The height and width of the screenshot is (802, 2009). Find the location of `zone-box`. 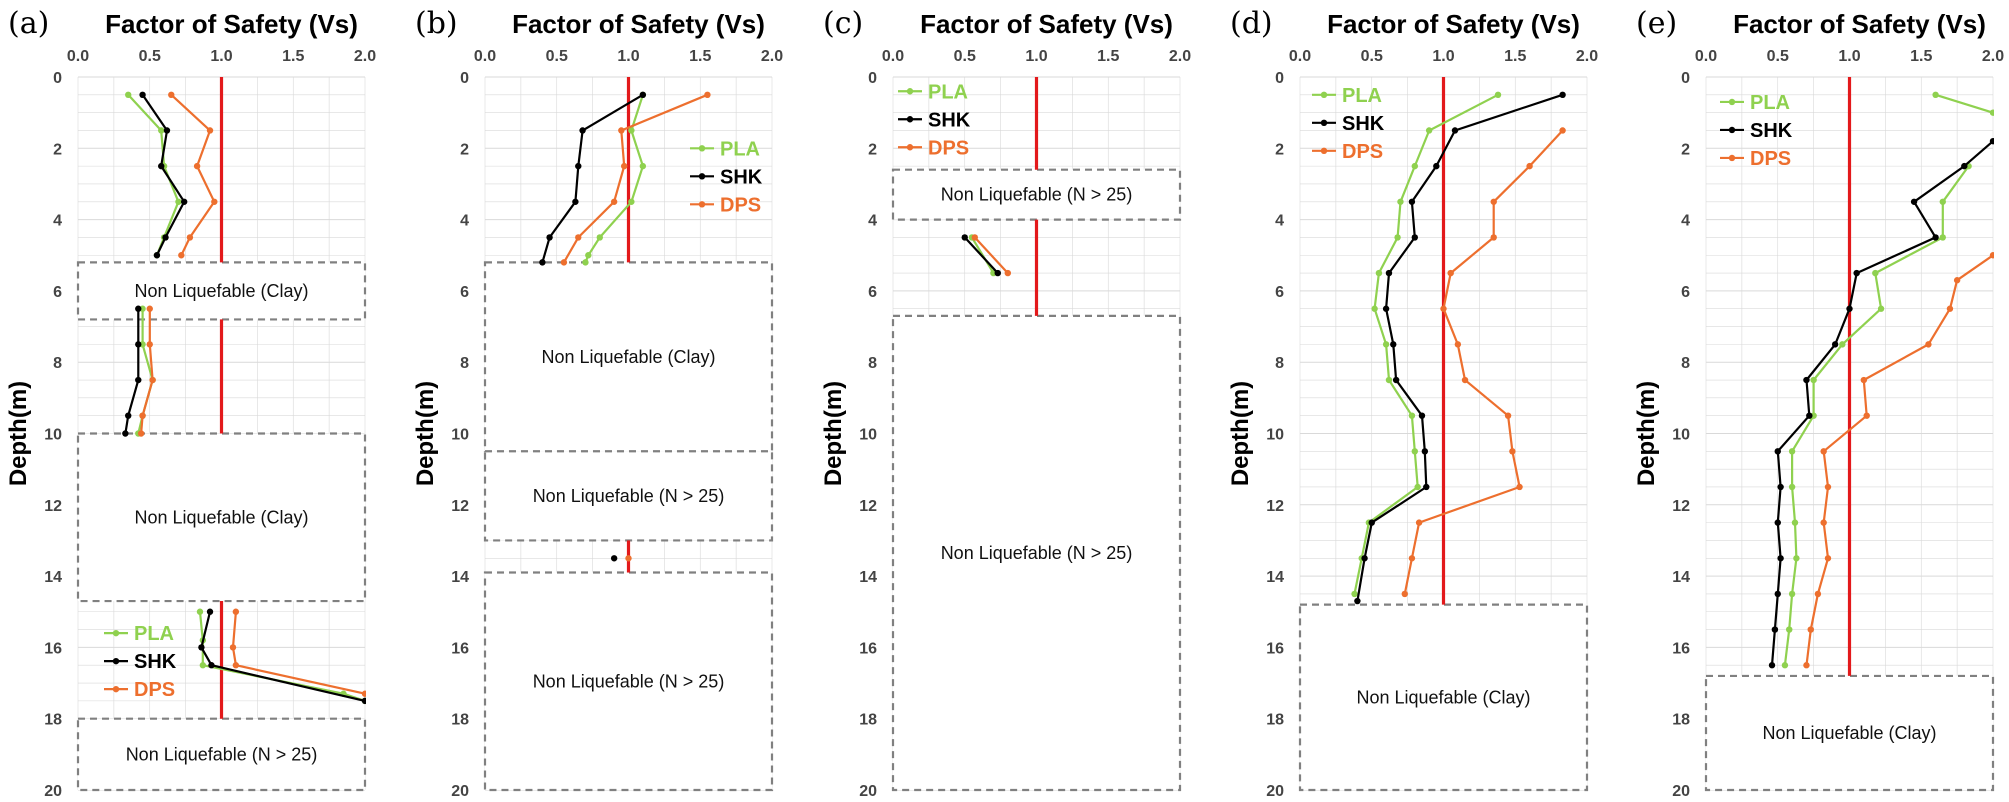

zone-box is located at coordinates (221, 517).